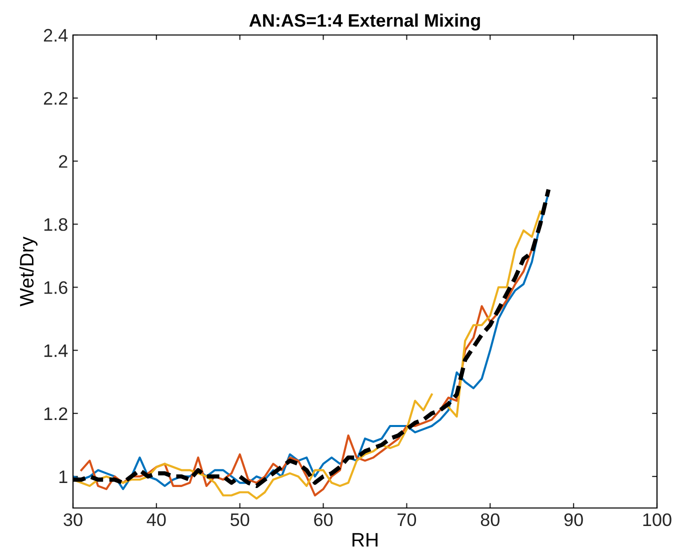  Describe the element at coordinates (56, 35) in the screenshot. I see `y-tick-label: 2.4` at that location.